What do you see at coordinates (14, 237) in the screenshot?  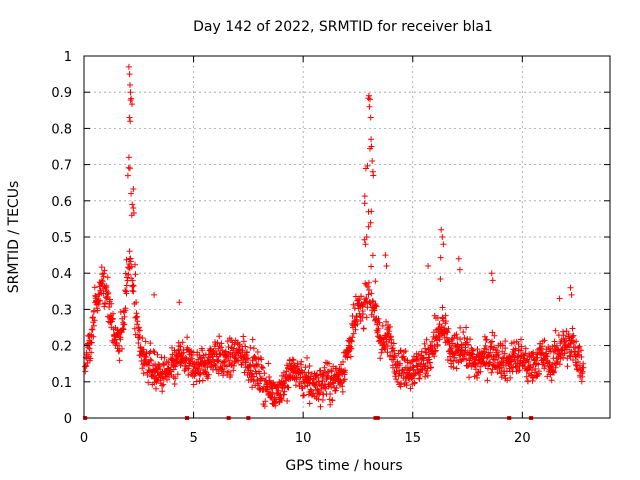 I see `y-axis-label: SRMTID / TECUs` at bounding box center [14, 237].